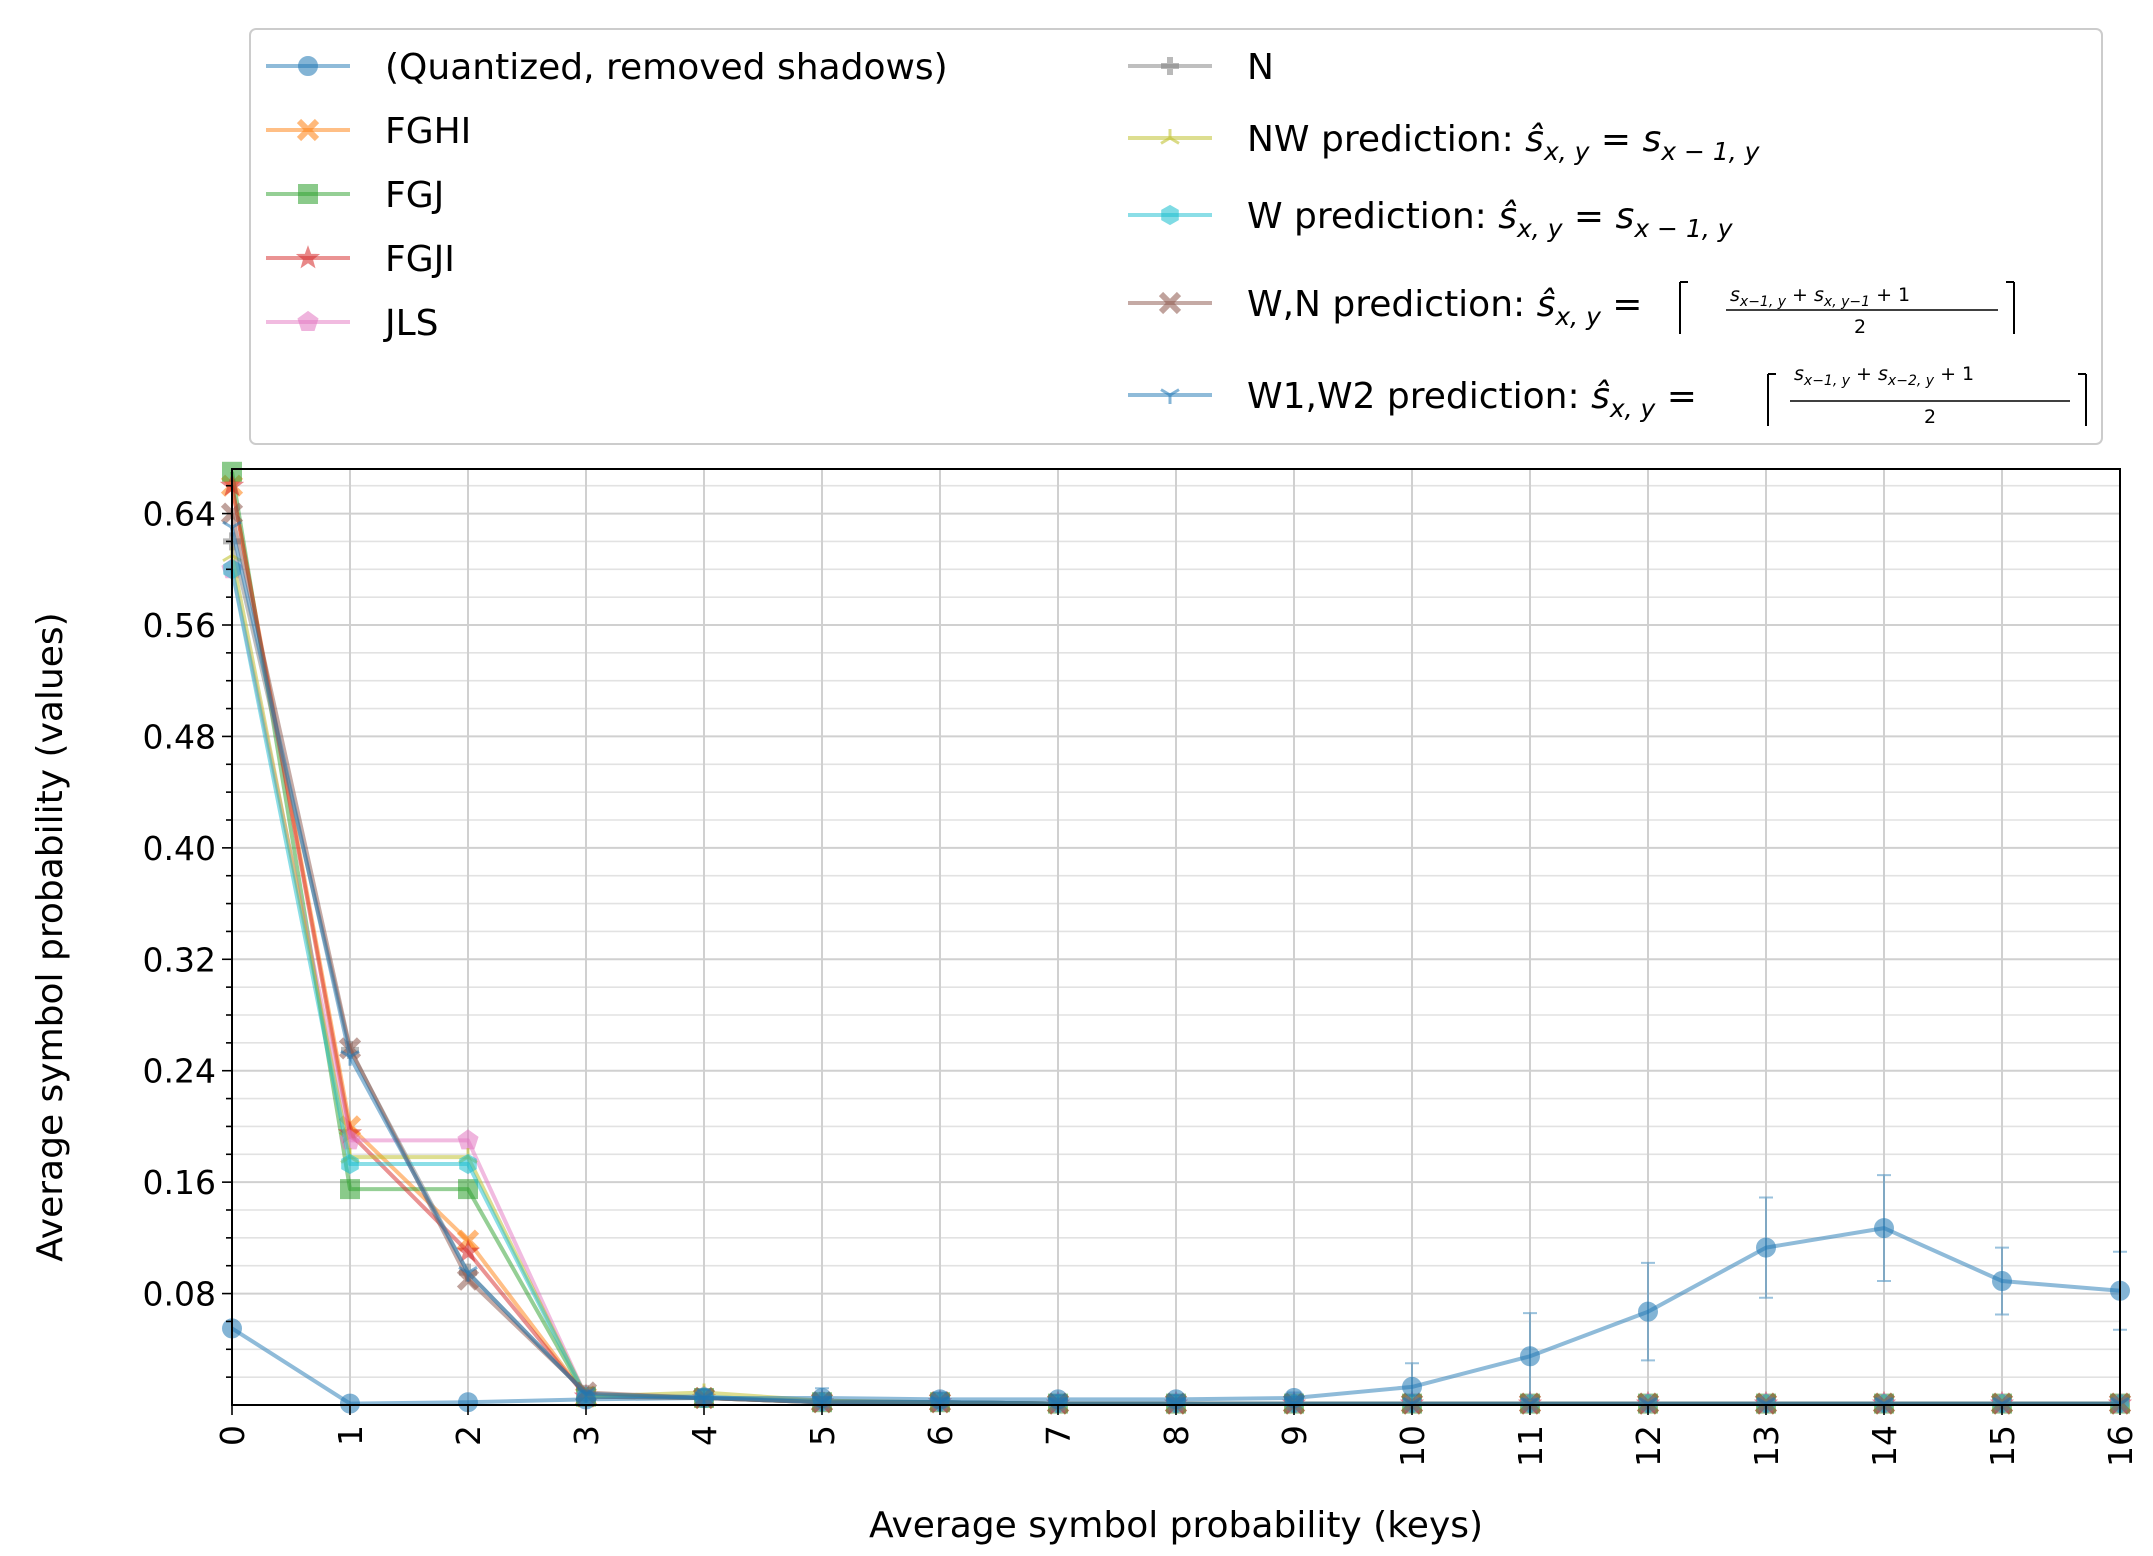 The height and width of the screenshot is (1556, 2153). I want to click on legend-label-wn-name: W,N prediction, so click(1380, 304).